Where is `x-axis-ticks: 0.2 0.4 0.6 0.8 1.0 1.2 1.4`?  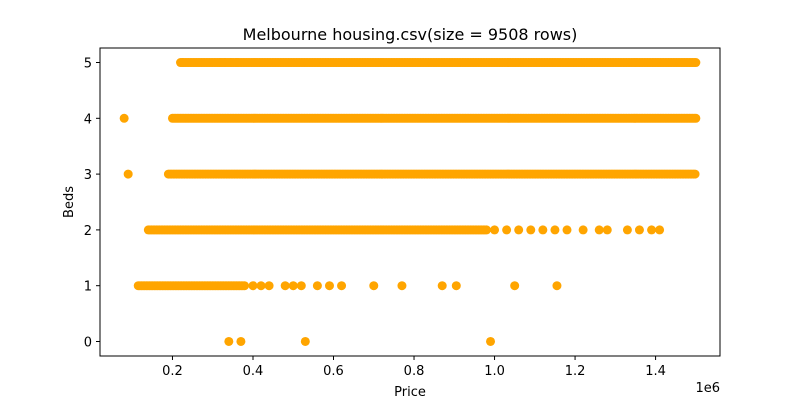 x-axis-ticks: 0.2 0.4 0.6 0.8 1.0 1.2 1.4 is located at coordinates (414, 367).